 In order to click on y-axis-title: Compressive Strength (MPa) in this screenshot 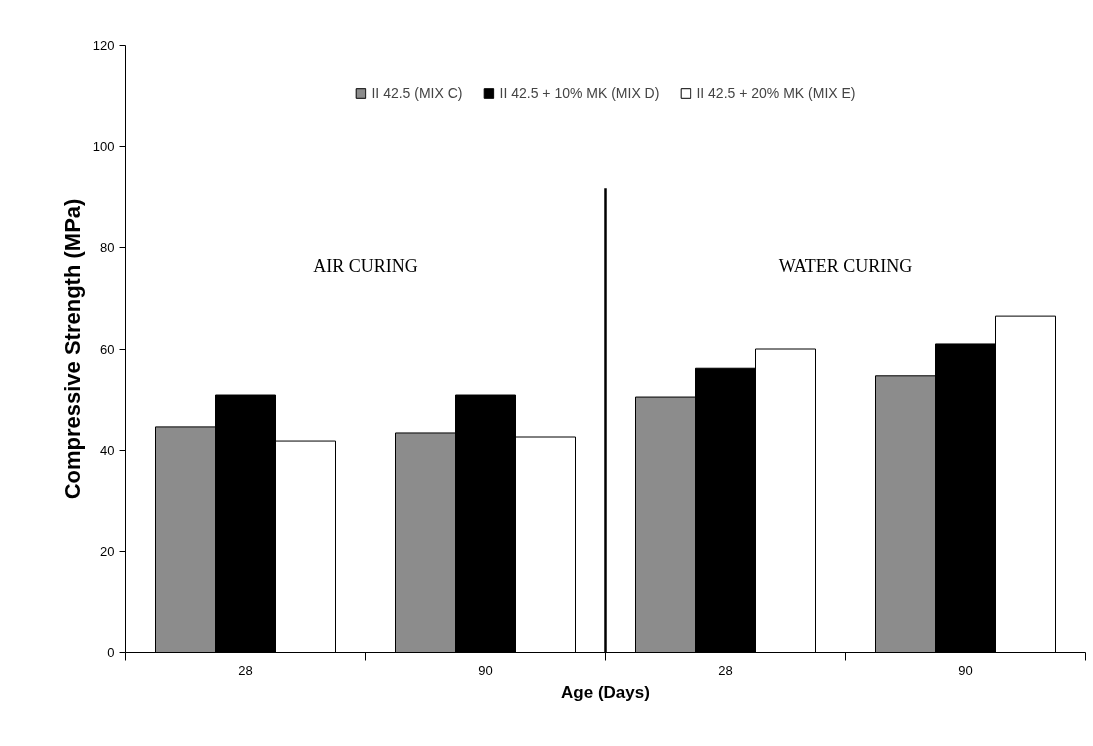, I will do `click(72, 349)`.